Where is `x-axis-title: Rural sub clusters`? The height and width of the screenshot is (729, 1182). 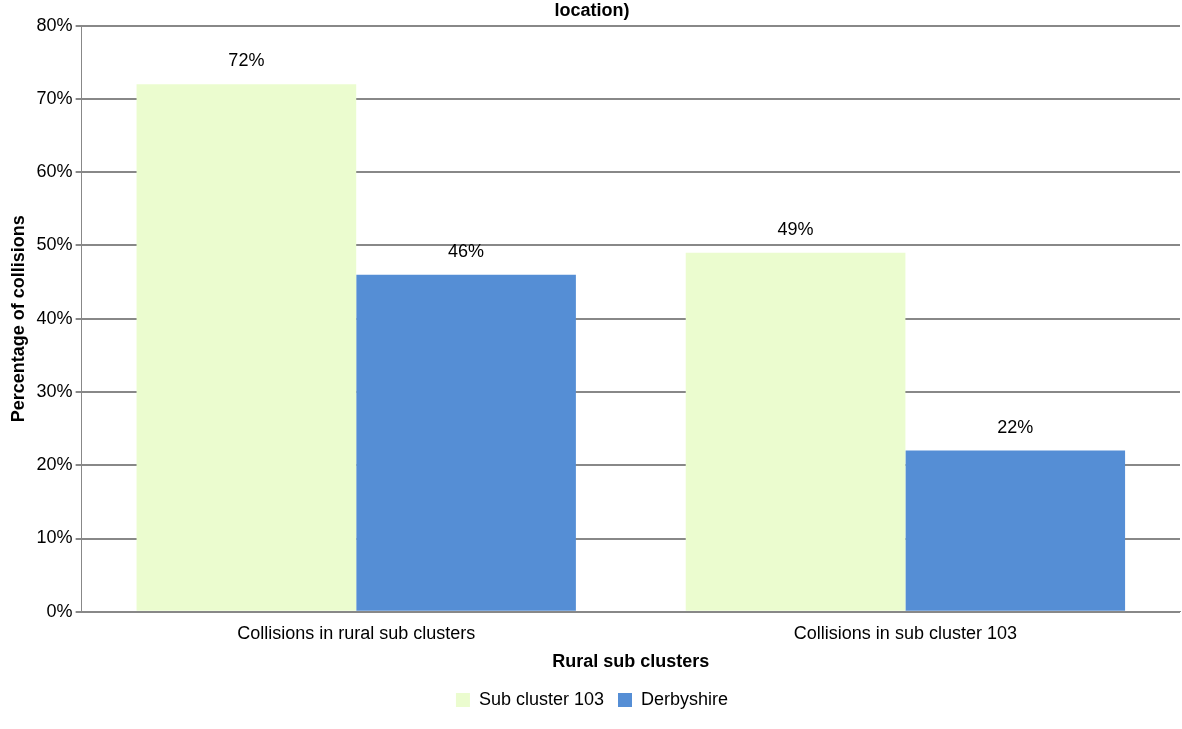
x-axis-title: Rural sub clusters is located at coordinates (631, 661).